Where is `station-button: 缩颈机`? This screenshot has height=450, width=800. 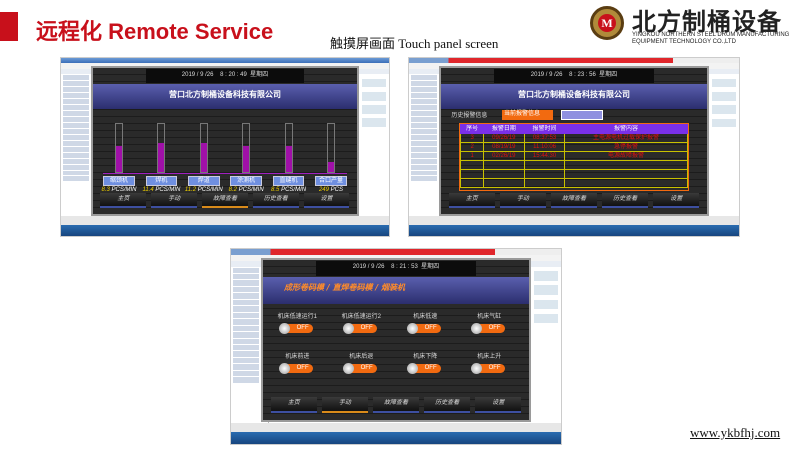 station-button: 缩颈机 is located at coordinates (119, 180).